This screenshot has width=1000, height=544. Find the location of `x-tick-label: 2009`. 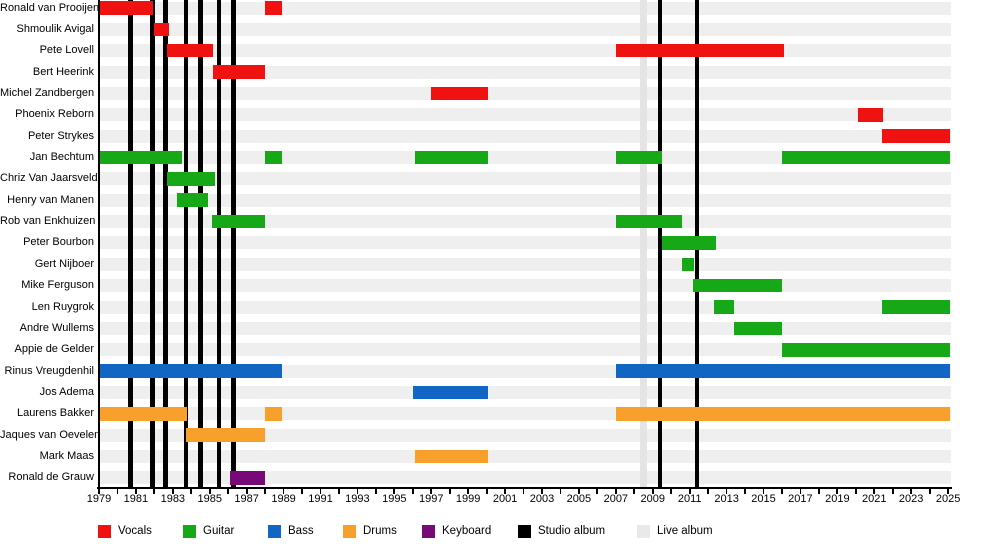

x-tick-label: 2009 is located at coordinates (652, 499).